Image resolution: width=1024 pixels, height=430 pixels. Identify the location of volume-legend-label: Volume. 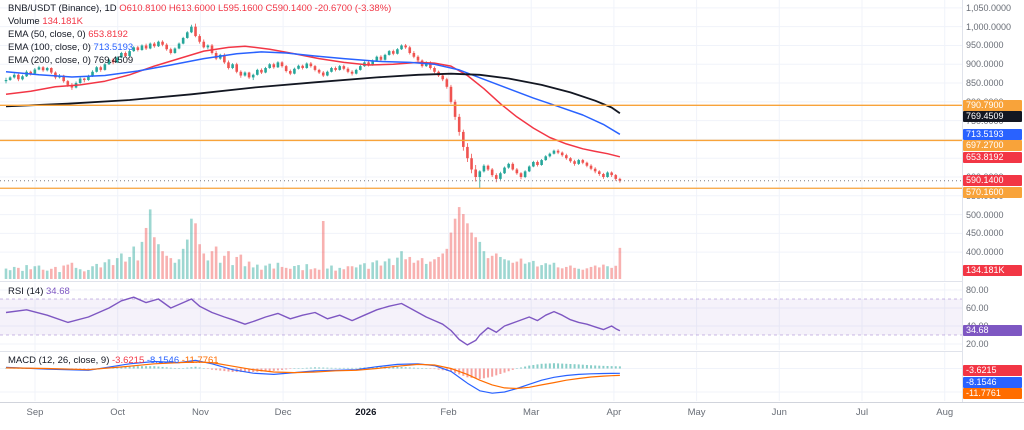
(24, 21).